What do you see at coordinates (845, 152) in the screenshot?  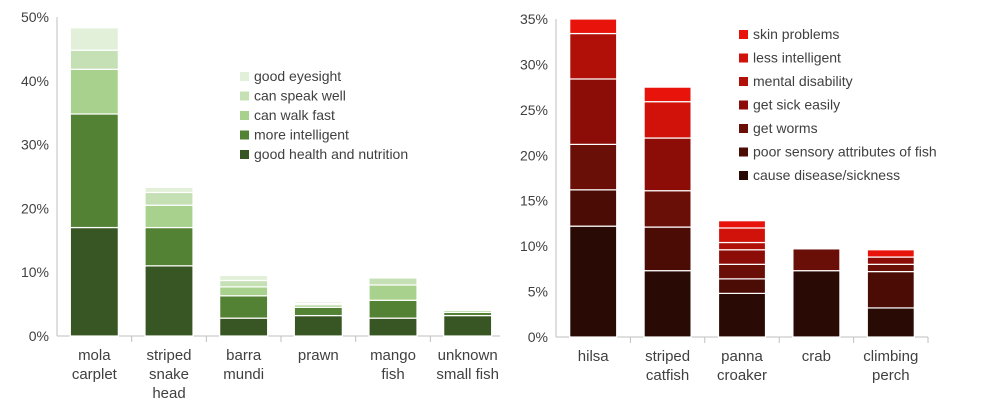 I see `right-legend-label: poor sensory attributes of fish` at bounding box center [845, 152].